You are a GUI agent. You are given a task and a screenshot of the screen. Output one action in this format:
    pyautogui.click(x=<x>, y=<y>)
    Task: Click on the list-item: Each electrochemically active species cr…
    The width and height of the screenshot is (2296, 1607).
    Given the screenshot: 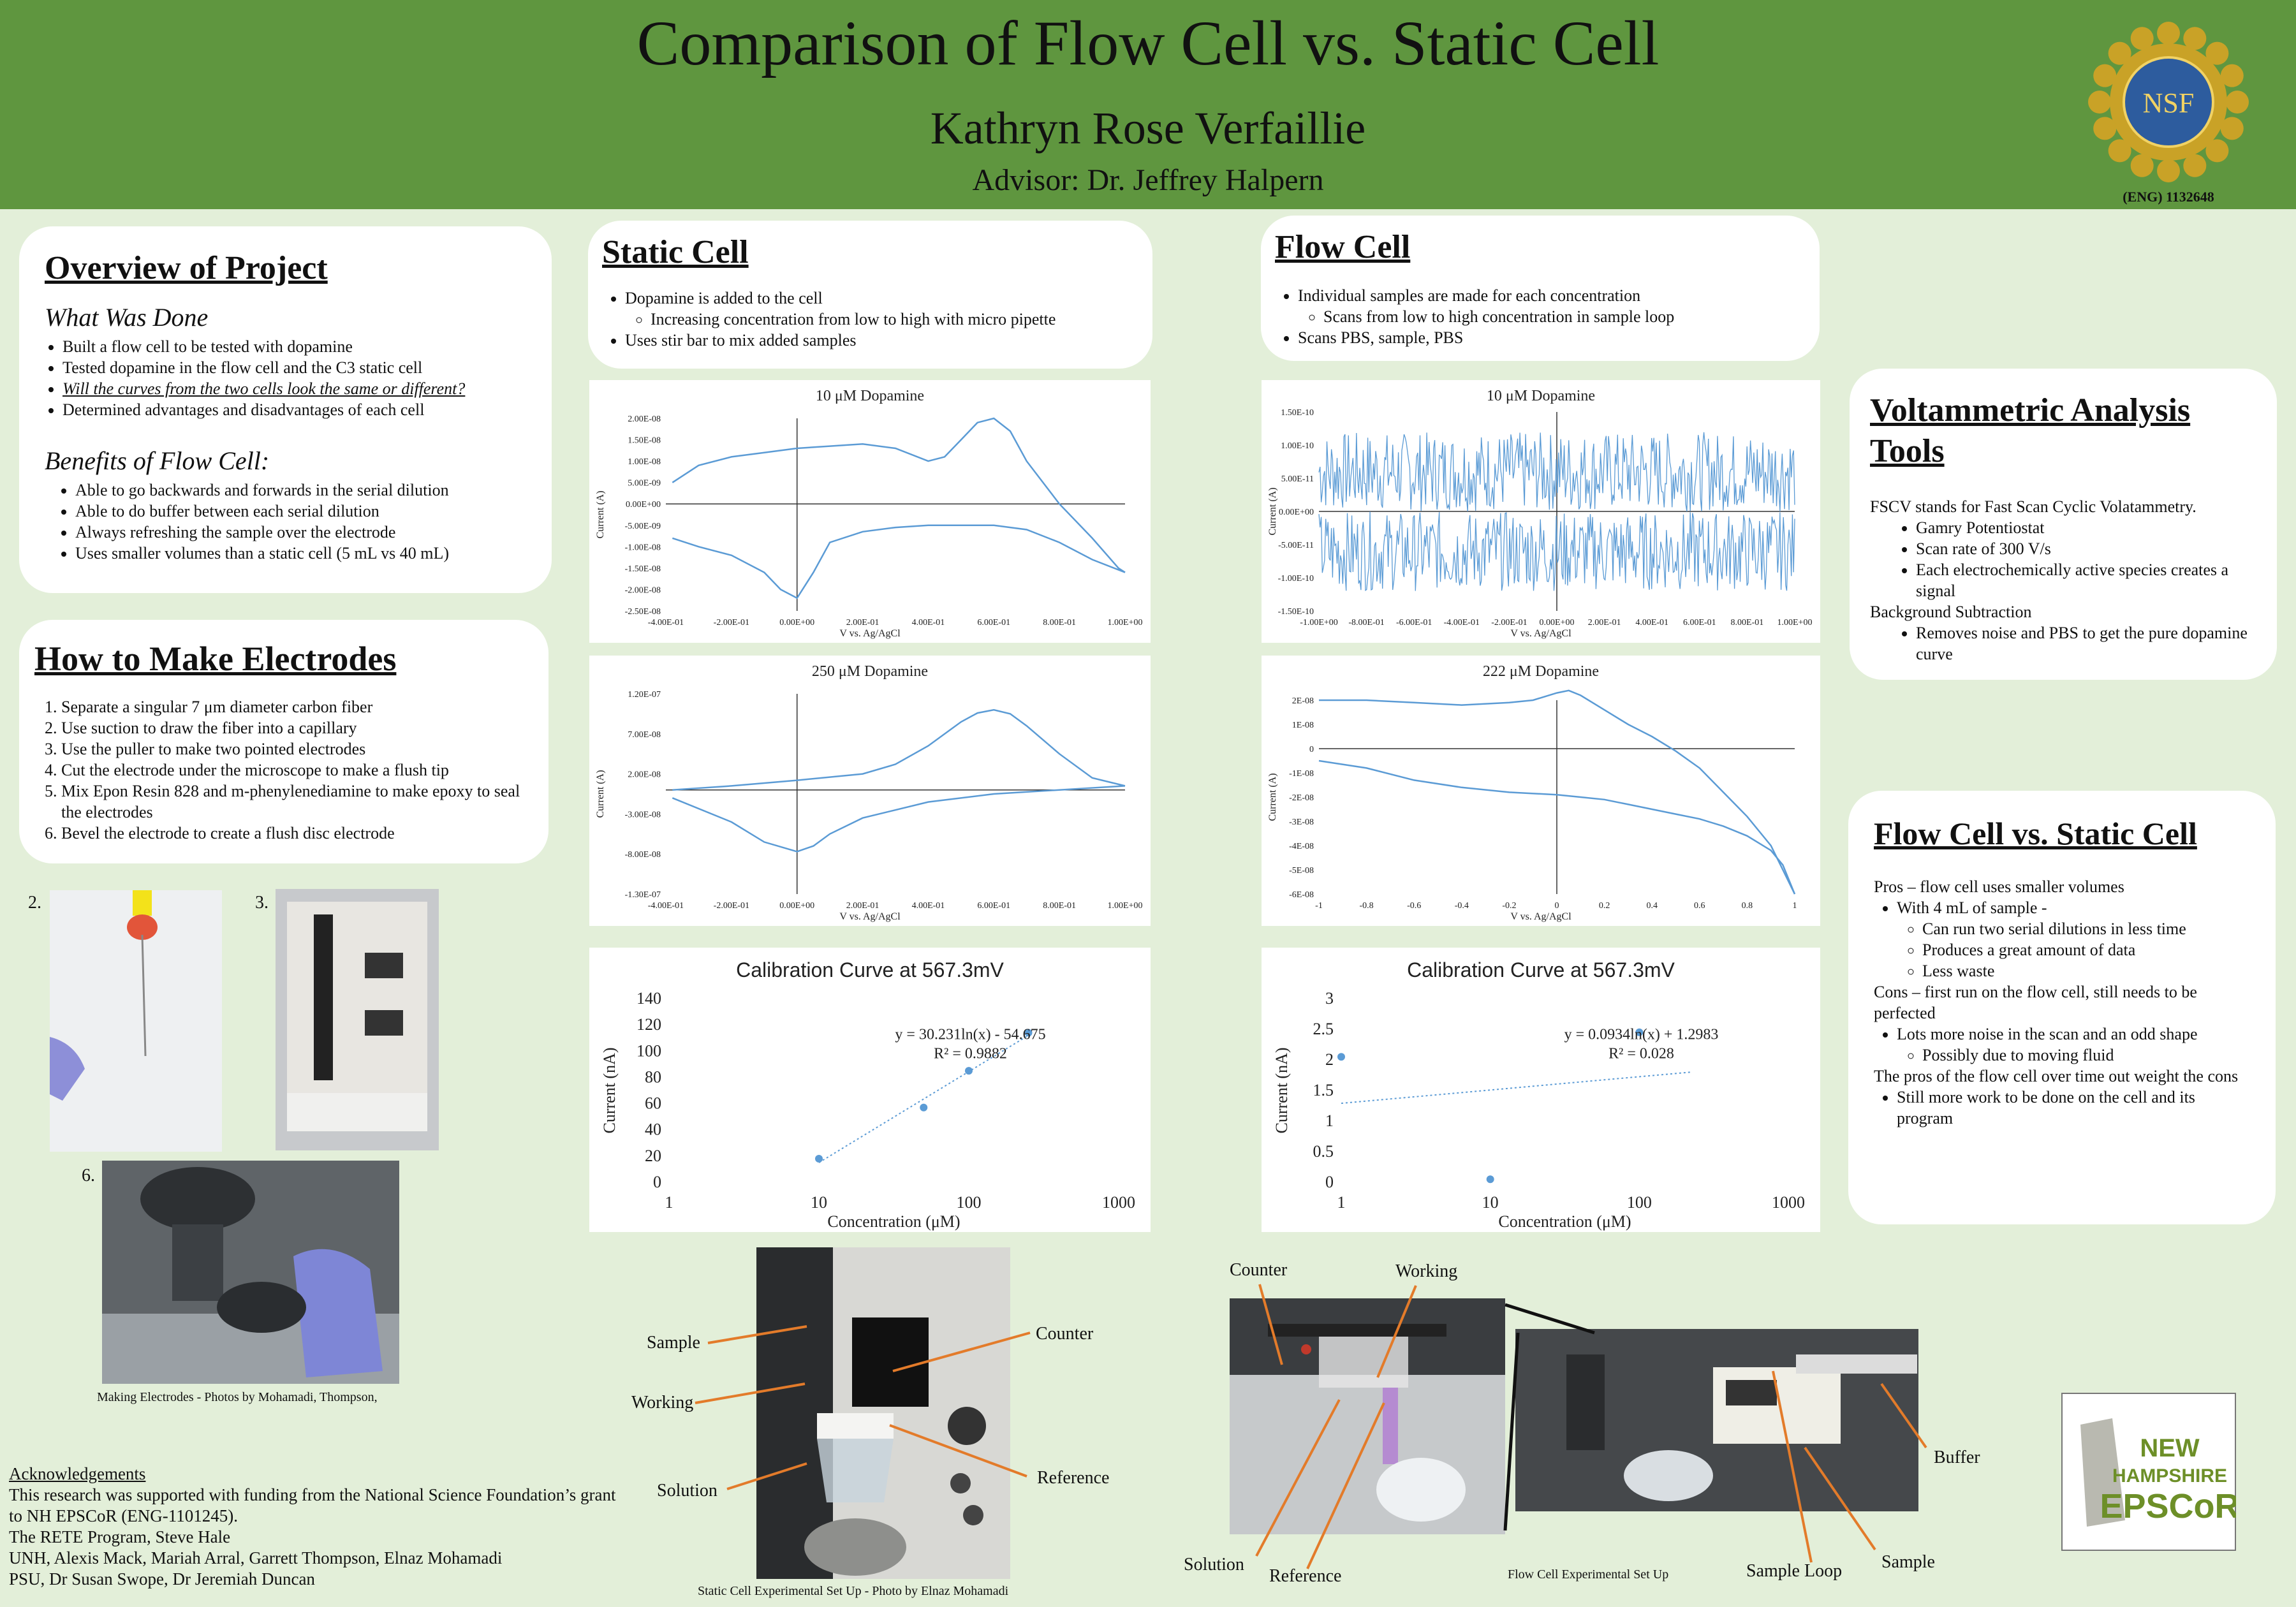 What is the action you would take?
    pyautogui.click(x=2086, y=580)
    